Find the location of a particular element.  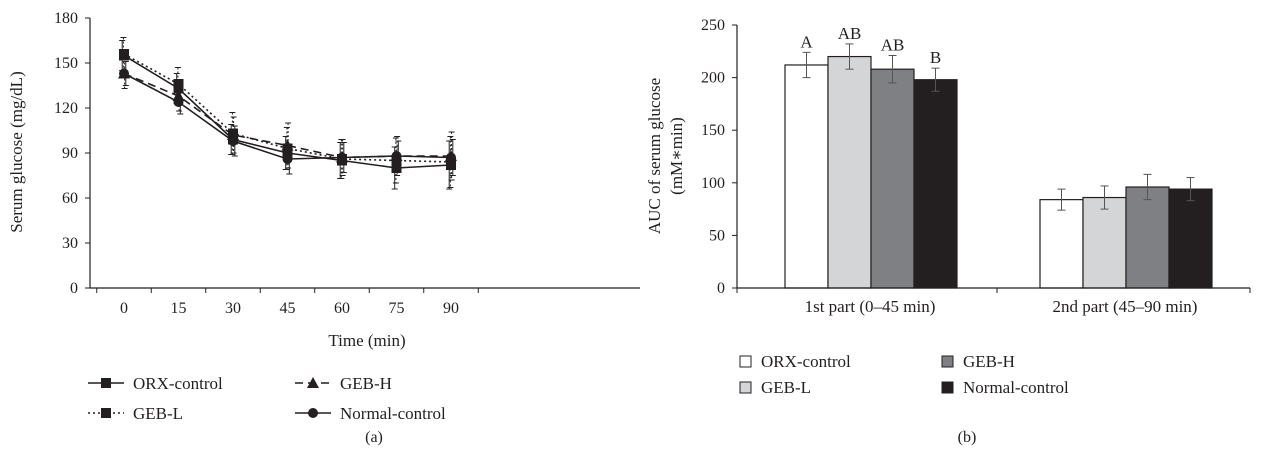

a-legend-item: Normal-control is located at coordinates (370, 413).